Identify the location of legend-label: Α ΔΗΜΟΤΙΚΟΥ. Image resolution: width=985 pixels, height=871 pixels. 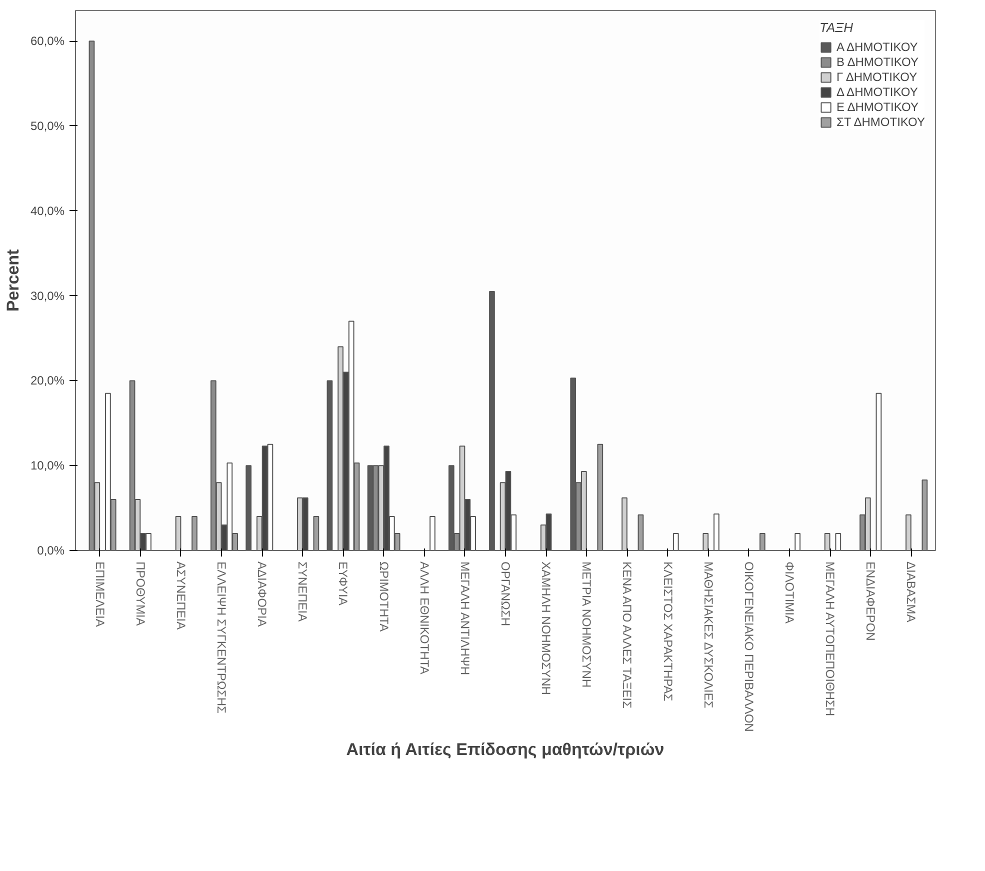
(877, 47).